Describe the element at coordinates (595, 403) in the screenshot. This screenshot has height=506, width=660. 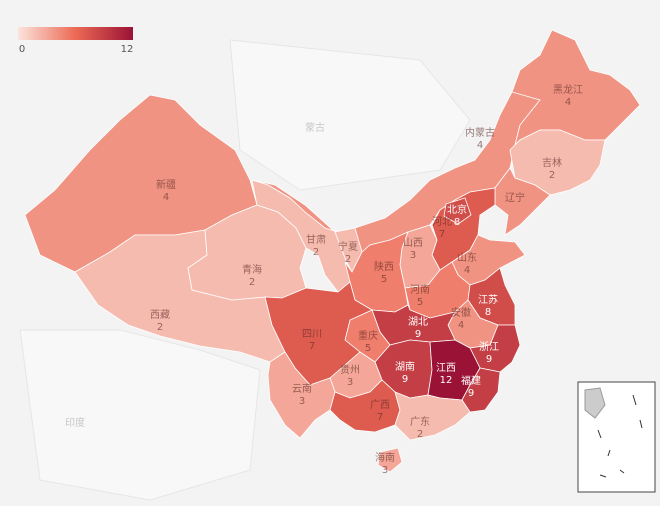
I see `inset-land` at that location.